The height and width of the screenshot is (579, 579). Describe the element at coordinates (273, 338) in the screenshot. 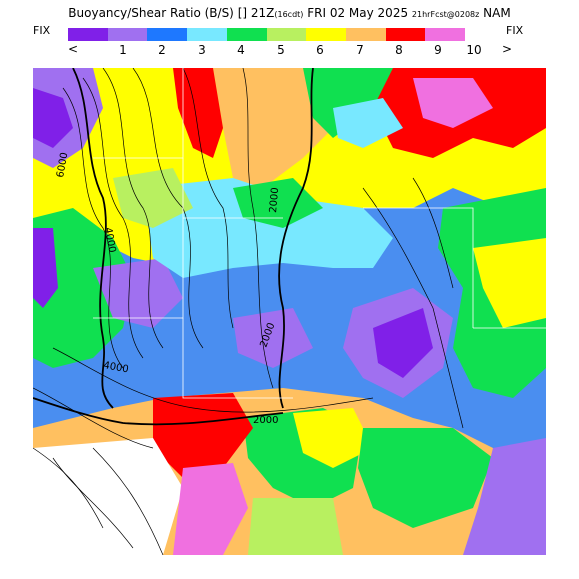

I see `field-lavender-center` at that location.